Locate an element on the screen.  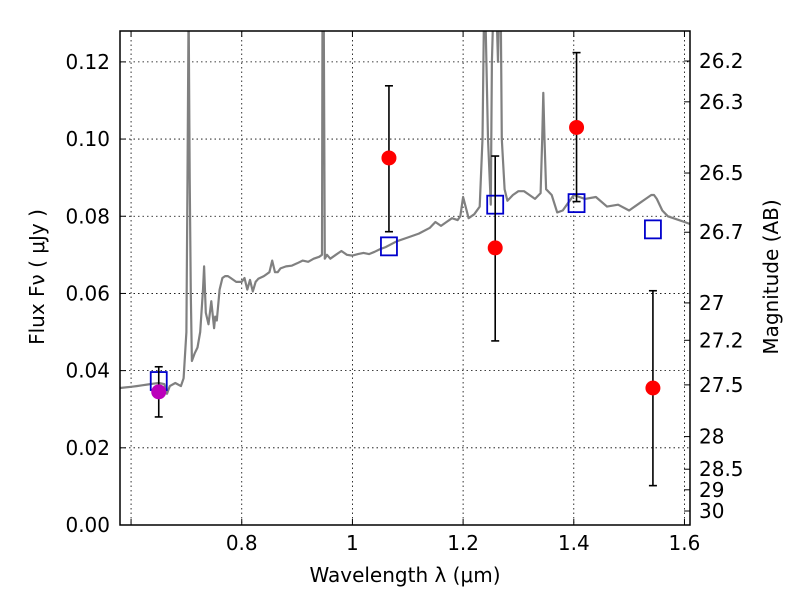
y-tick-label: 0.12 is located at coordinates (87, 62).